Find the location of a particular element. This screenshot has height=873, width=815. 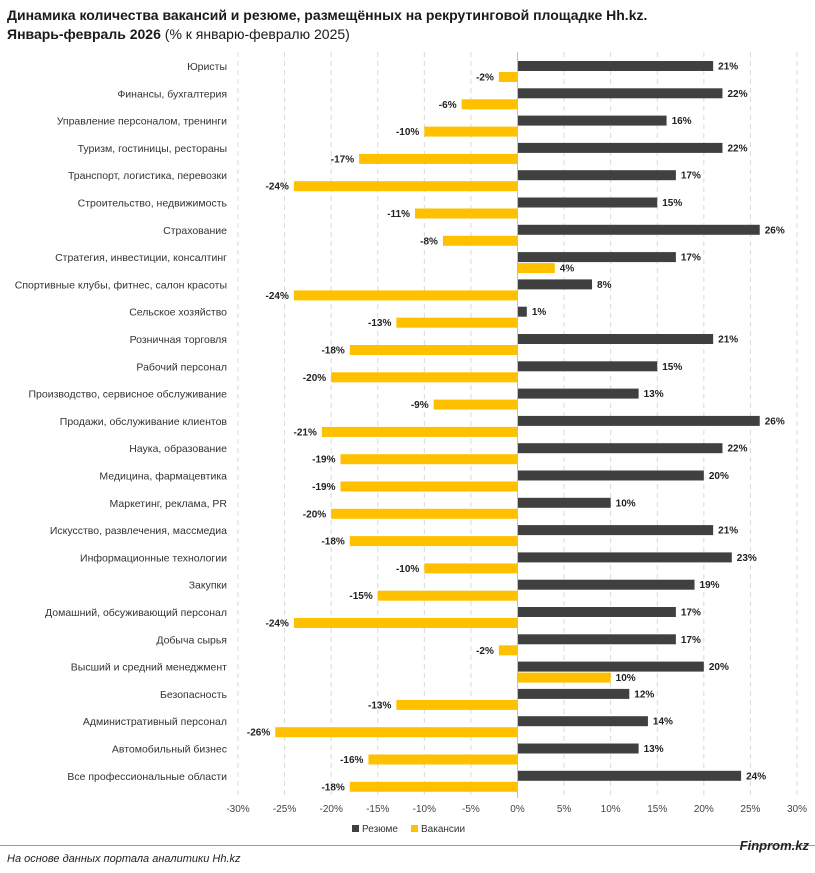

x-tick-label: 15% is located at coordinates (657, 809).